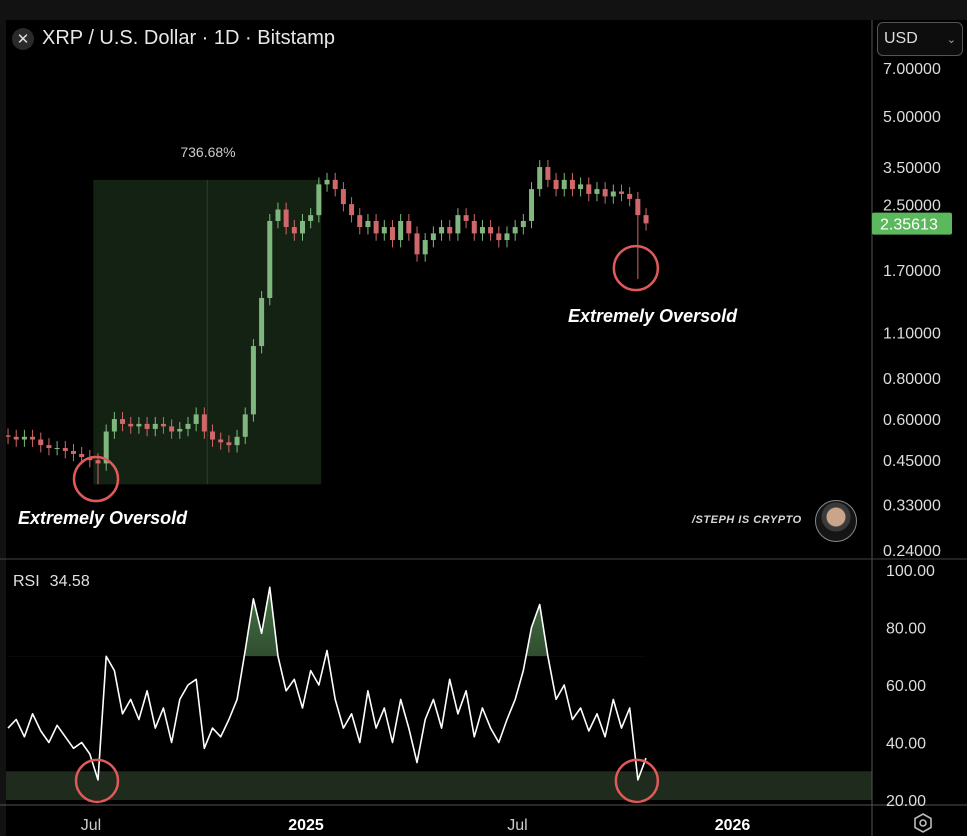 Image resolution: width=967 pixels, height=836 pixels. I want to click on rsi-legend: RSI 34.58, so click(51, 582).